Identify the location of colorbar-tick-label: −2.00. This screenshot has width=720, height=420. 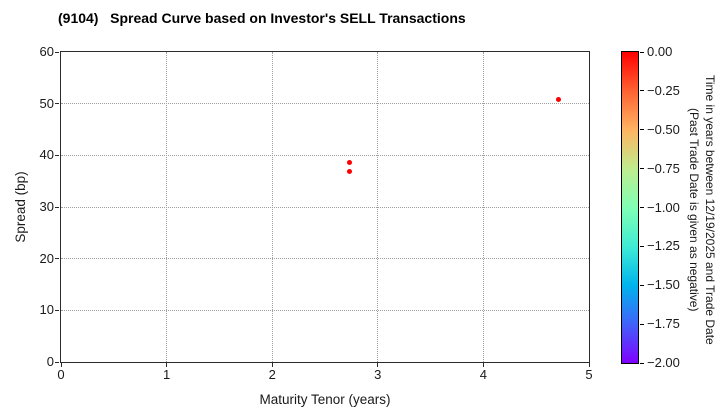
(663, 362).